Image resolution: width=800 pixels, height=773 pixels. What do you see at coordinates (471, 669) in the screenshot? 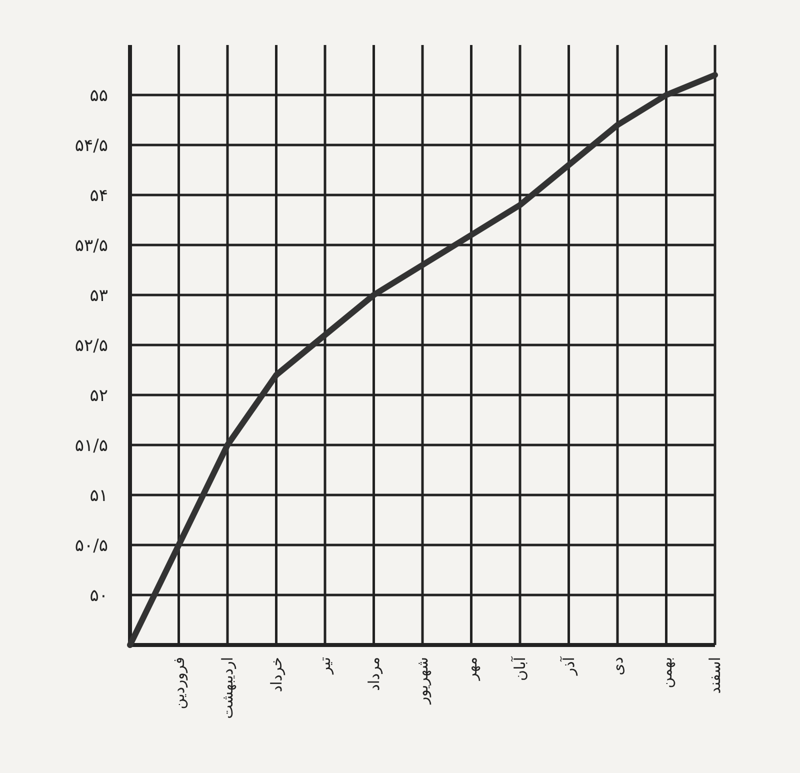
I see `x-tick-label: مهر` at bounding box center [471, 669].